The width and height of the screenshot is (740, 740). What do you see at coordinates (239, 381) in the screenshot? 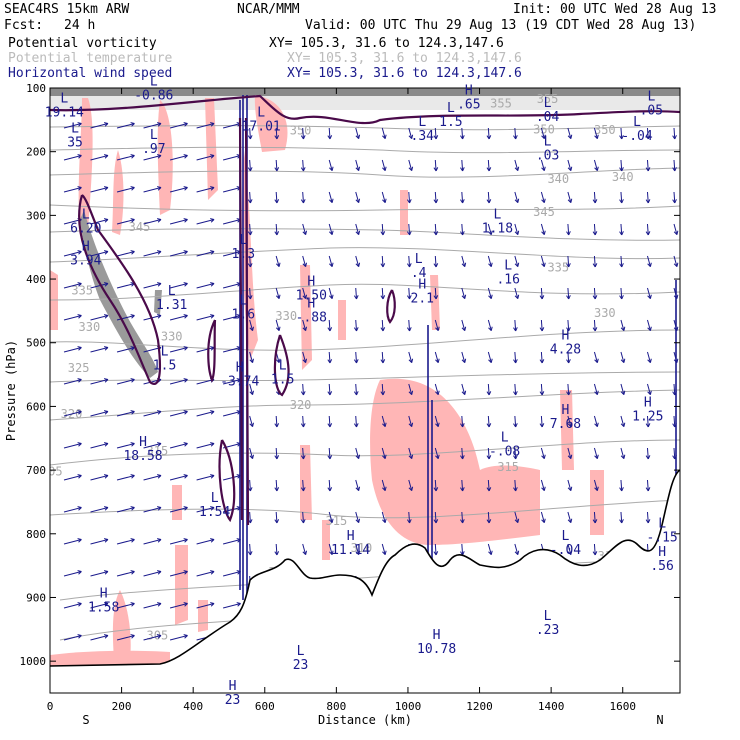
I see `extremum-value: -3.74` at bounding box center [239, 381].